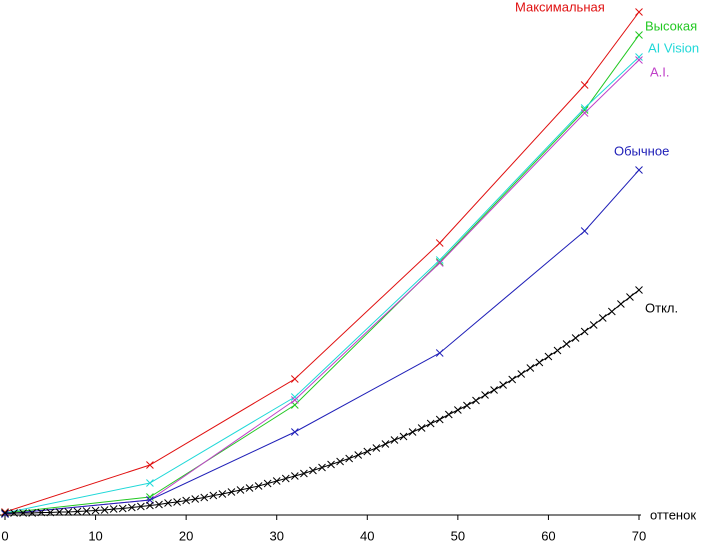 This screenshot has height=542, width=709. I want to click on series-label: Высокая, so click(671, 25).